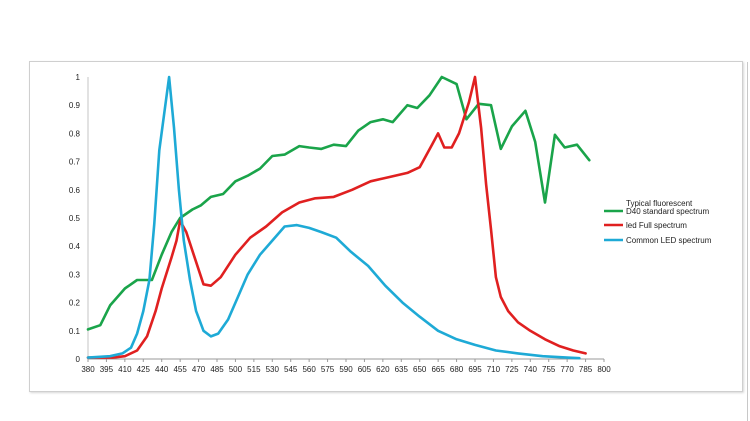 The image size is (750, 421). I want to click on y-tick-label: 0.6, so click(75, 190).